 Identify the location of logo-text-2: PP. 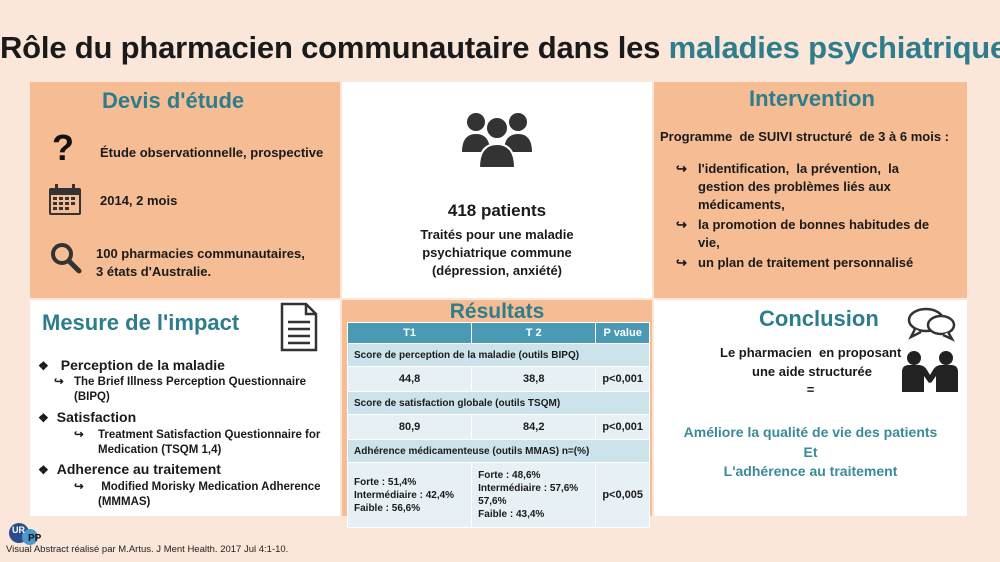
(35, 538).